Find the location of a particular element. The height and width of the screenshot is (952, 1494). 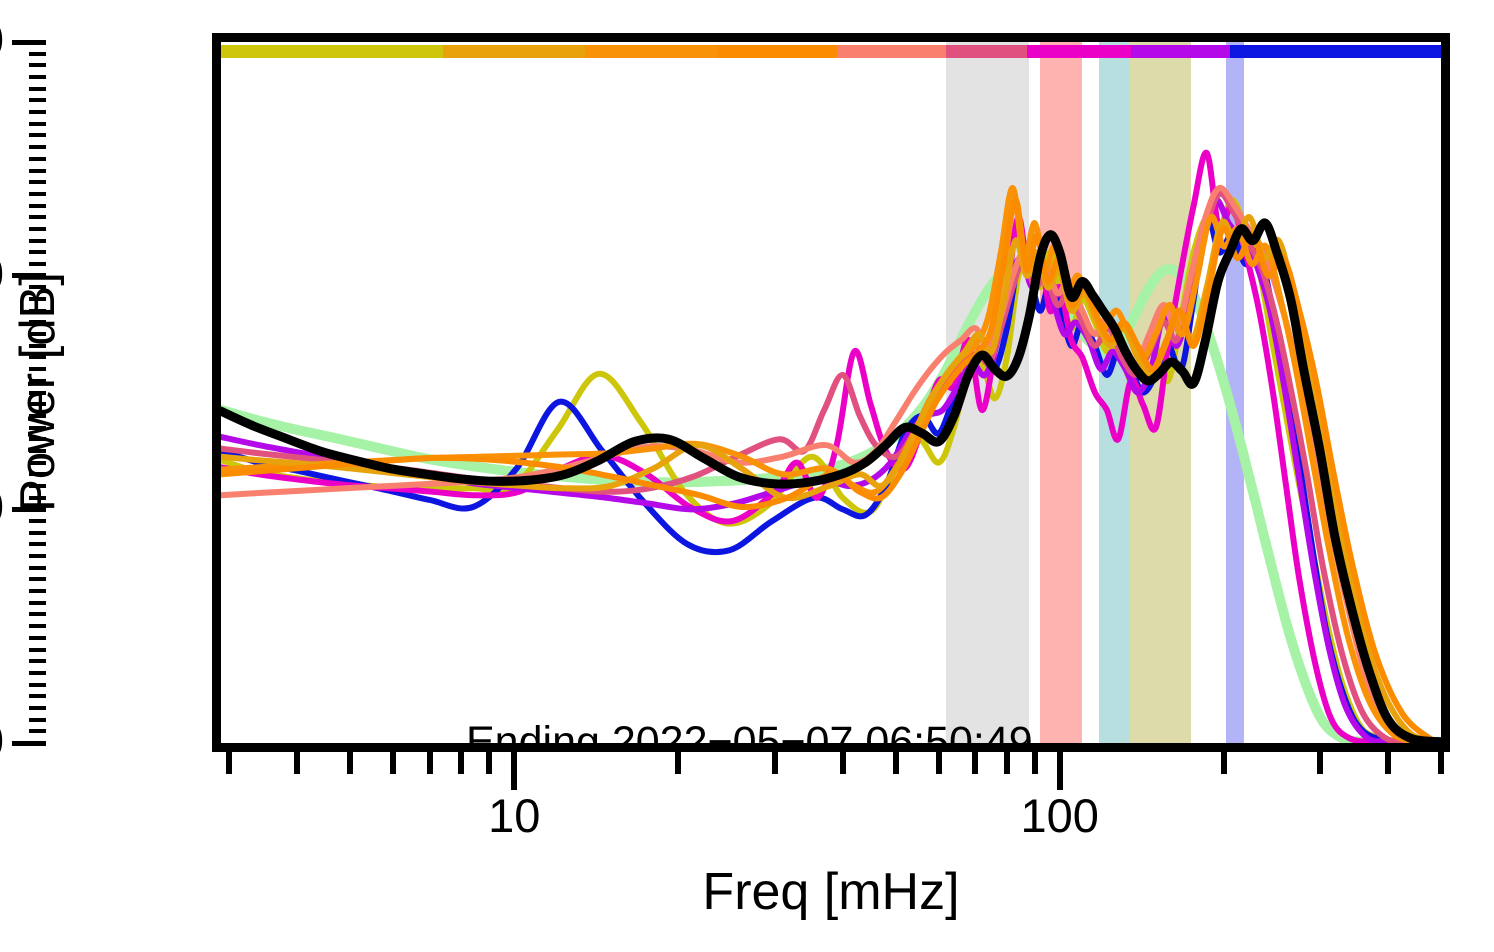

seg-orange is located at coordinates (651, 51).